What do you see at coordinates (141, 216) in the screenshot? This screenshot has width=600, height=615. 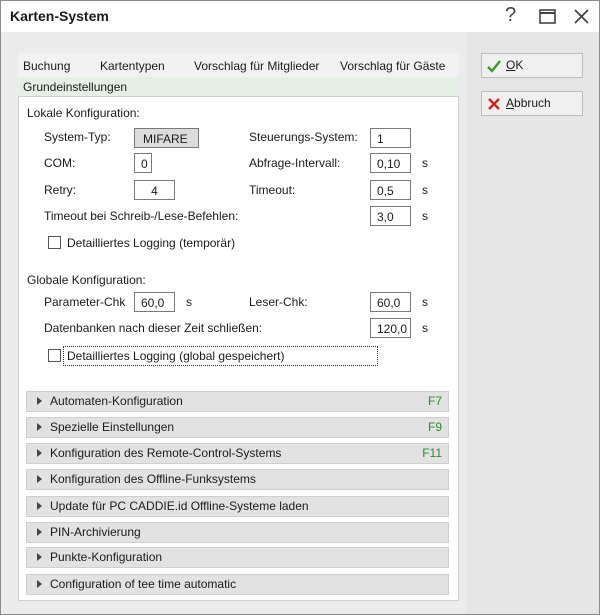 I see `field-label: Timeout bei Schreib-/Lese-Befehlen:` at bounding box center [141, 216].